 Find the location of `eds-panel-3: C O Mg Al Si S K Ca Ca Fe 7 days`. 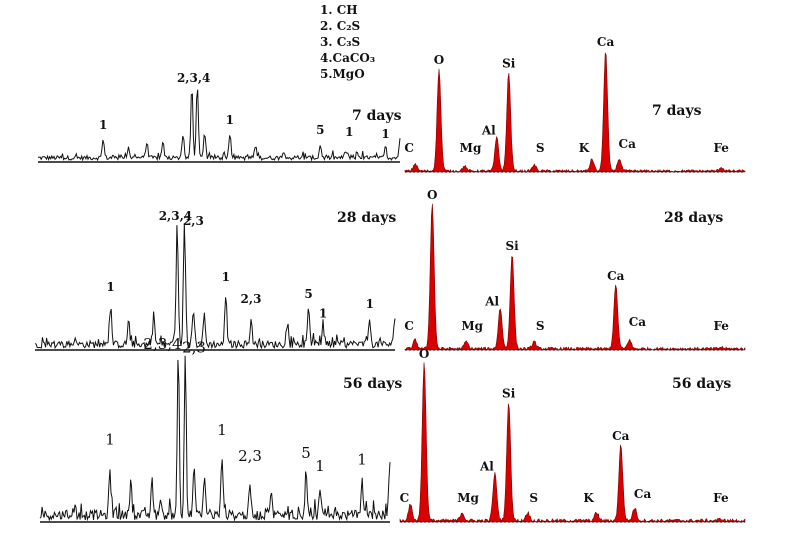

eds-panel-3: C O Mg Al Si S K Ca Ca Fe 7 days is located at coordinates (575, 104).